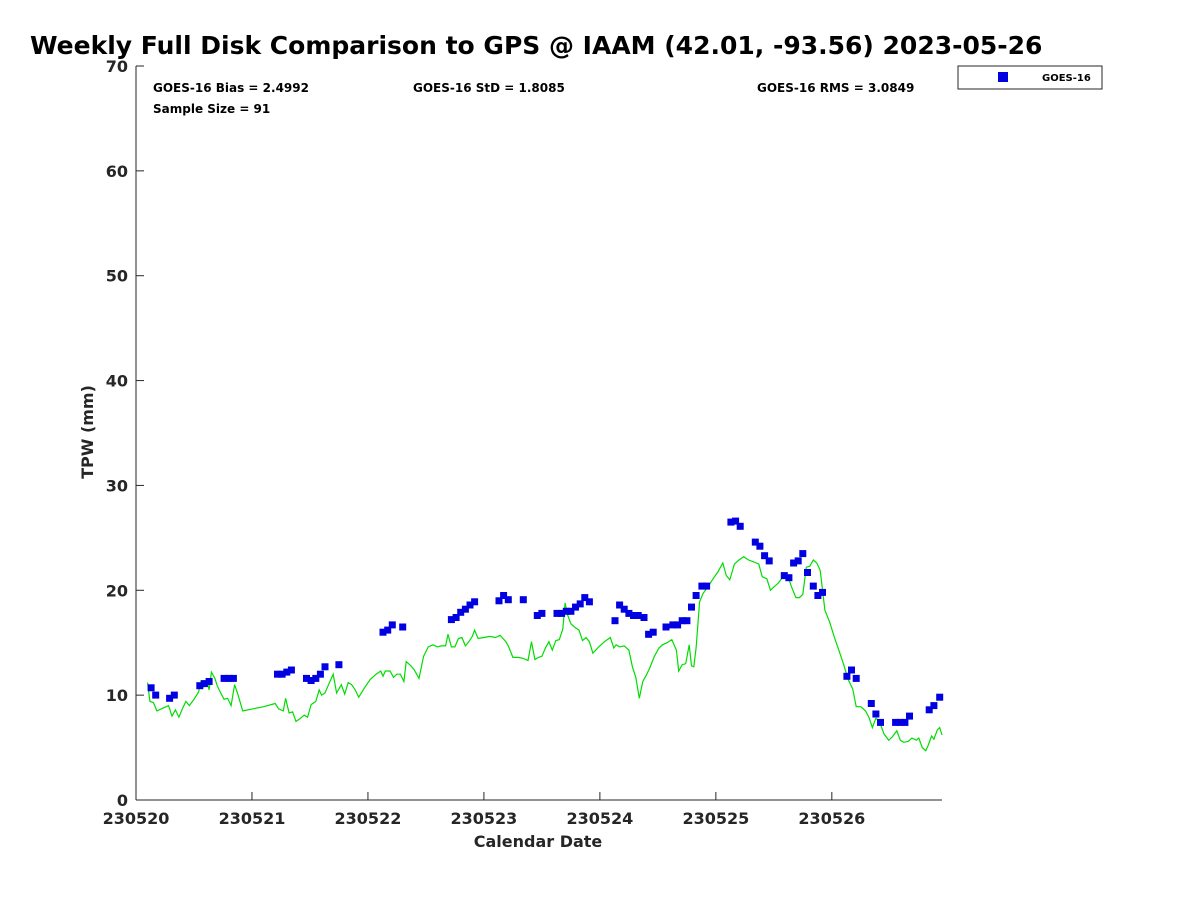  I want to click on y-axis-ticks: 0 10 20 30 40 50 60 70, so click(125, 433).